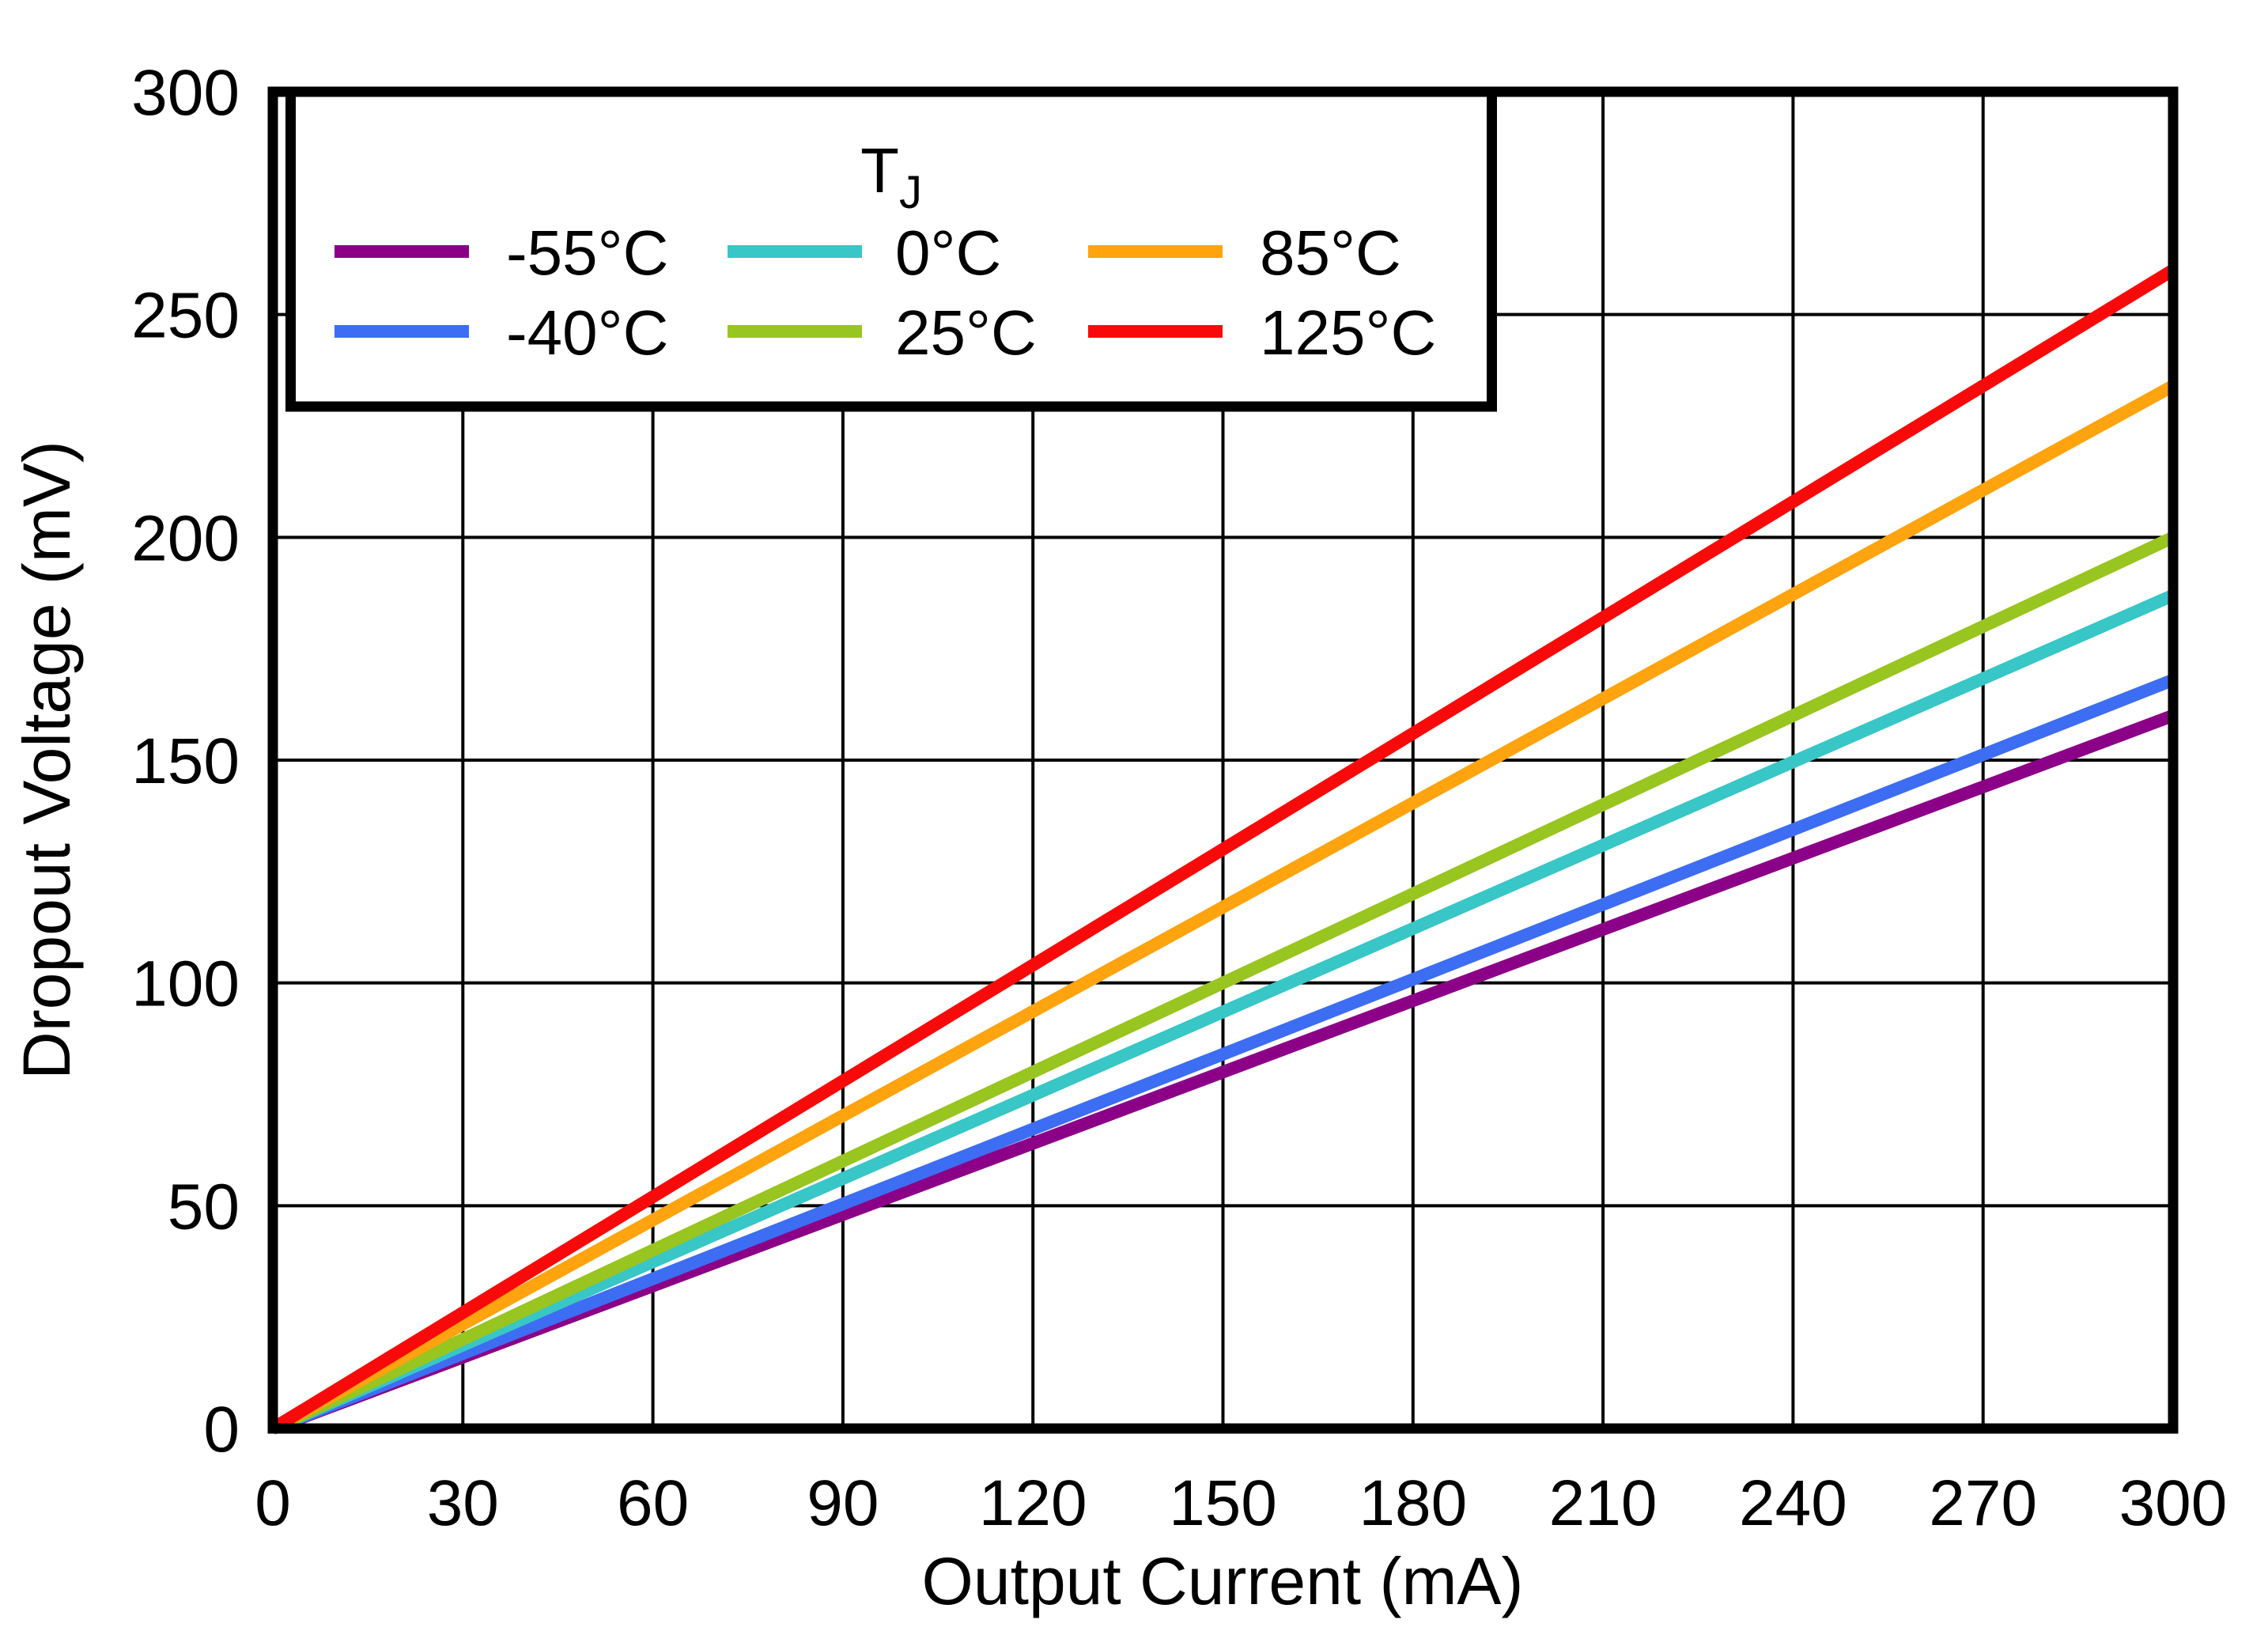  Describe the element at coordinates (948, 253) in the screenshot. I see `legend-label-0-c: 0°C` at that location.